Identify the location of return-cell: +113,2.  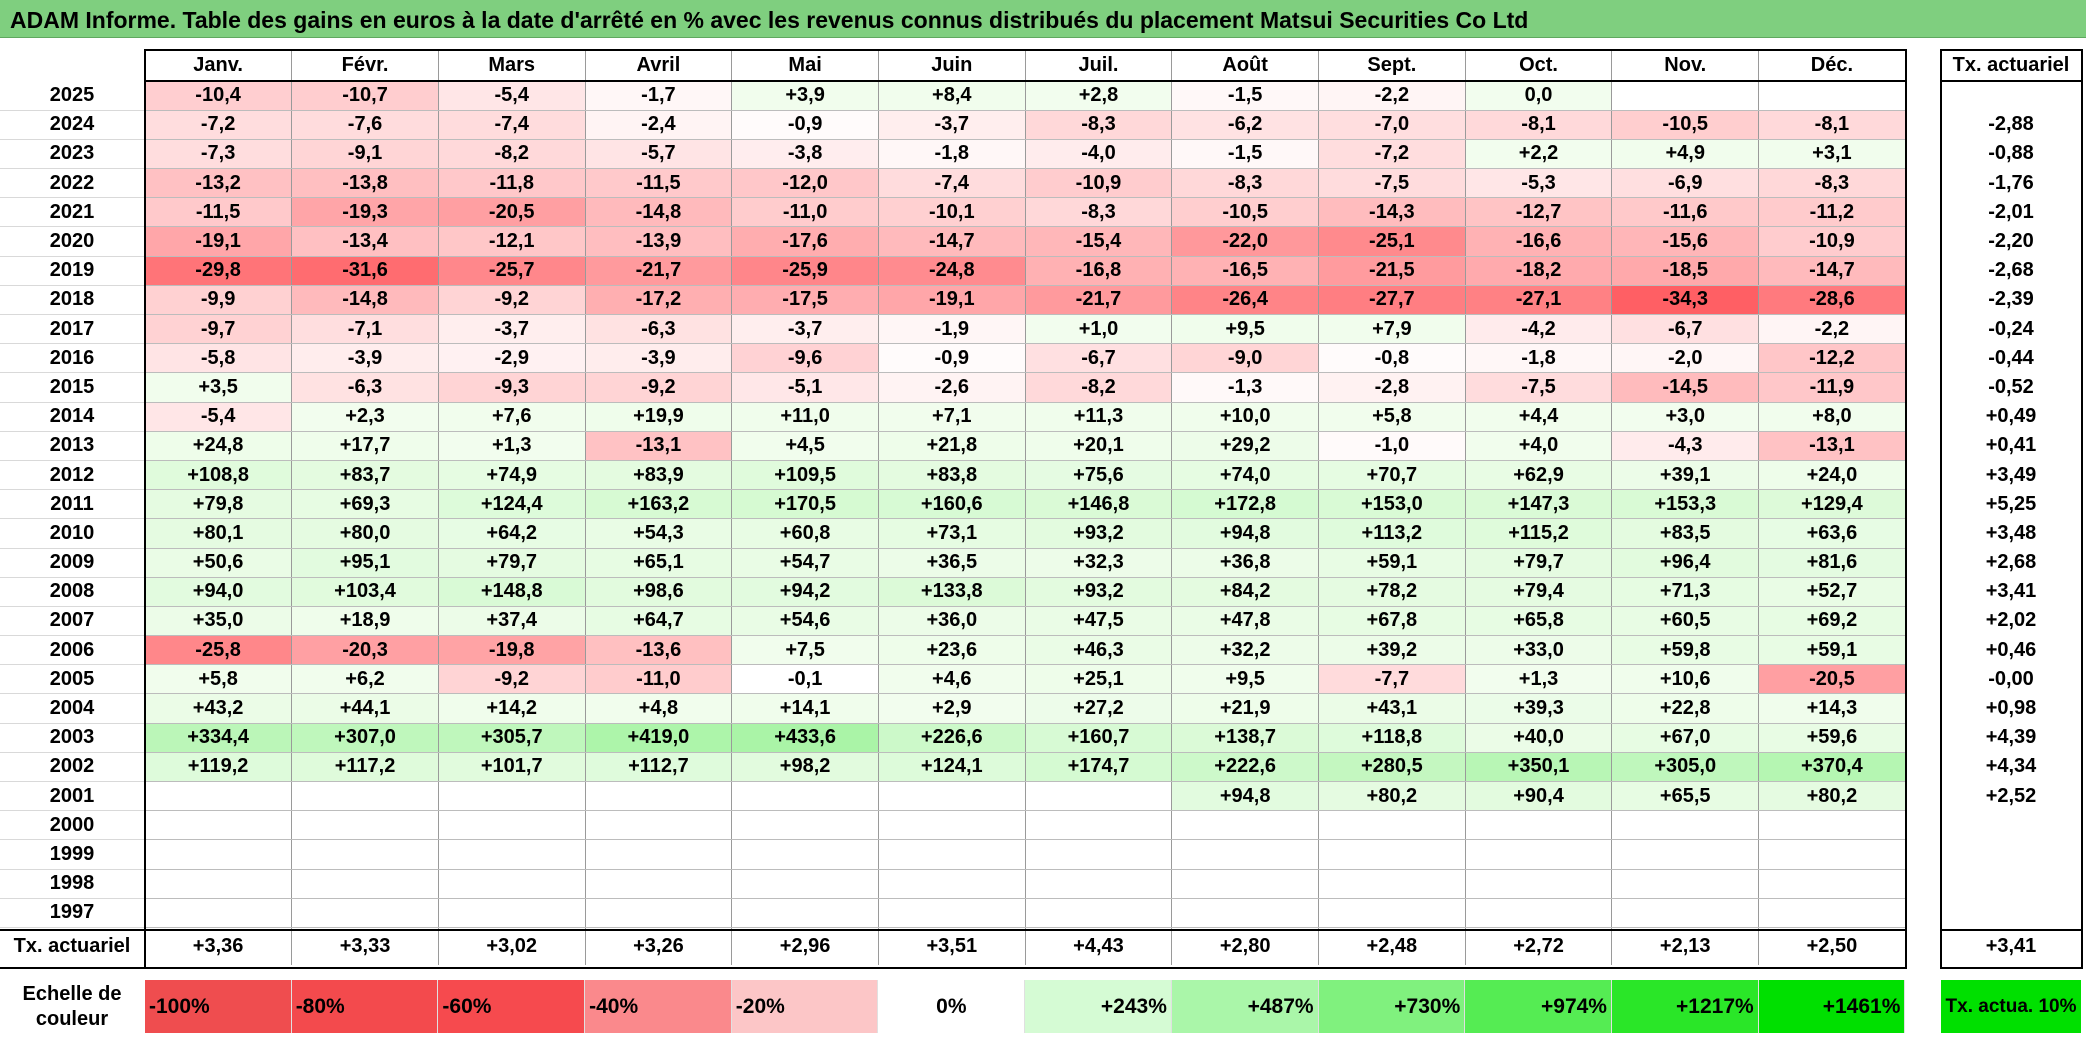
(1392, 533).